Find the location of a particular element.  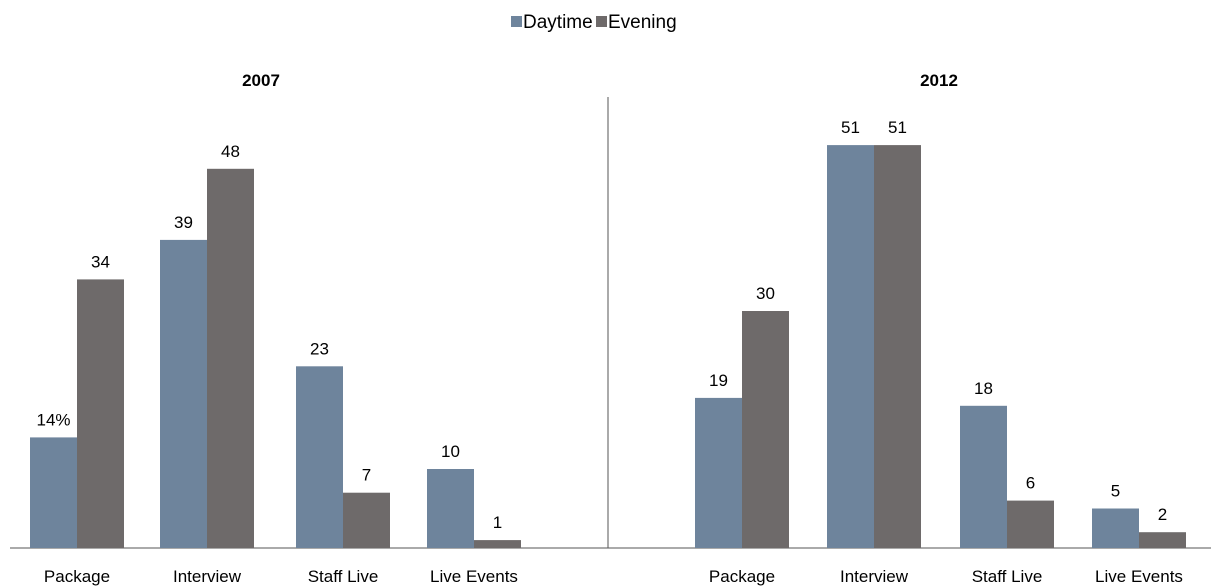

data-label-2007-live-events-evening: 1 is located at coordinates (497, 522).